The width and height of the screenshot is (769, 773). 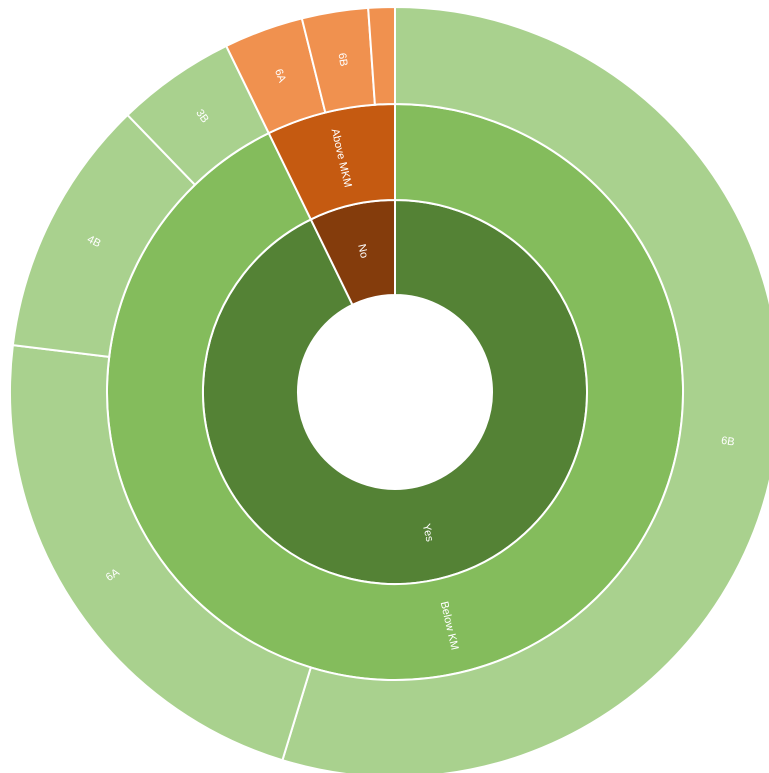 I want to click on segment-label: 4B, so click(x=93, y=241).